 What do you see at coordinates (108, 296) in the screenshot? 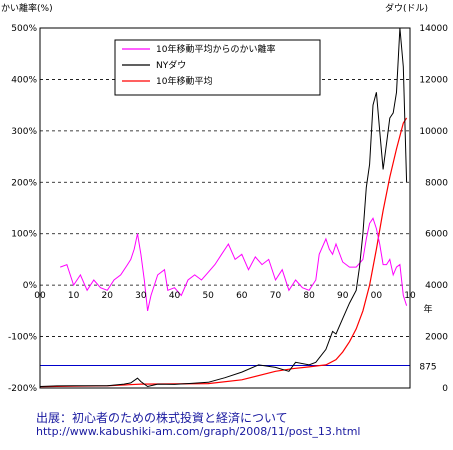
I see `x-tick-label: 20` at bounding box center [108, 296].